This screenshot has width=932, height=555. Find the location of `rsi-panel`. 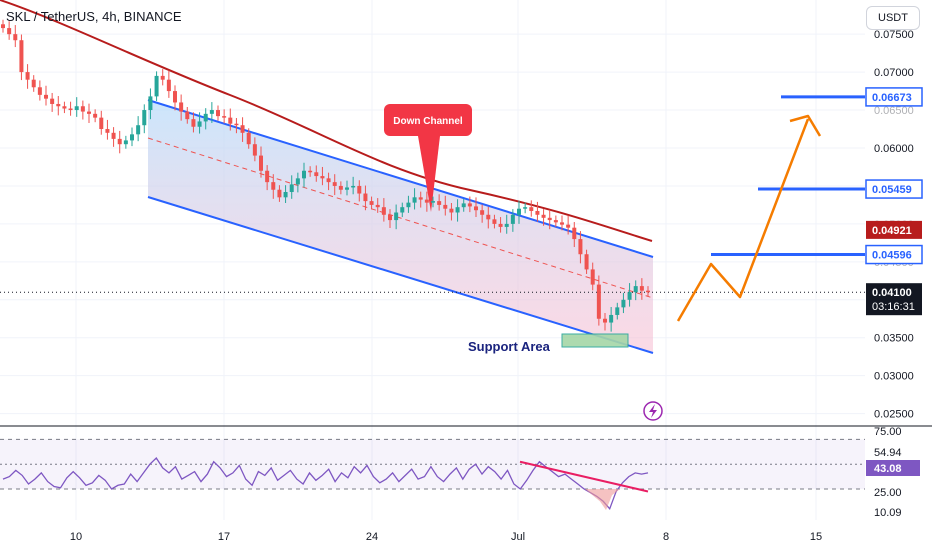

rsi-panel is located at coordinates (432, 474).